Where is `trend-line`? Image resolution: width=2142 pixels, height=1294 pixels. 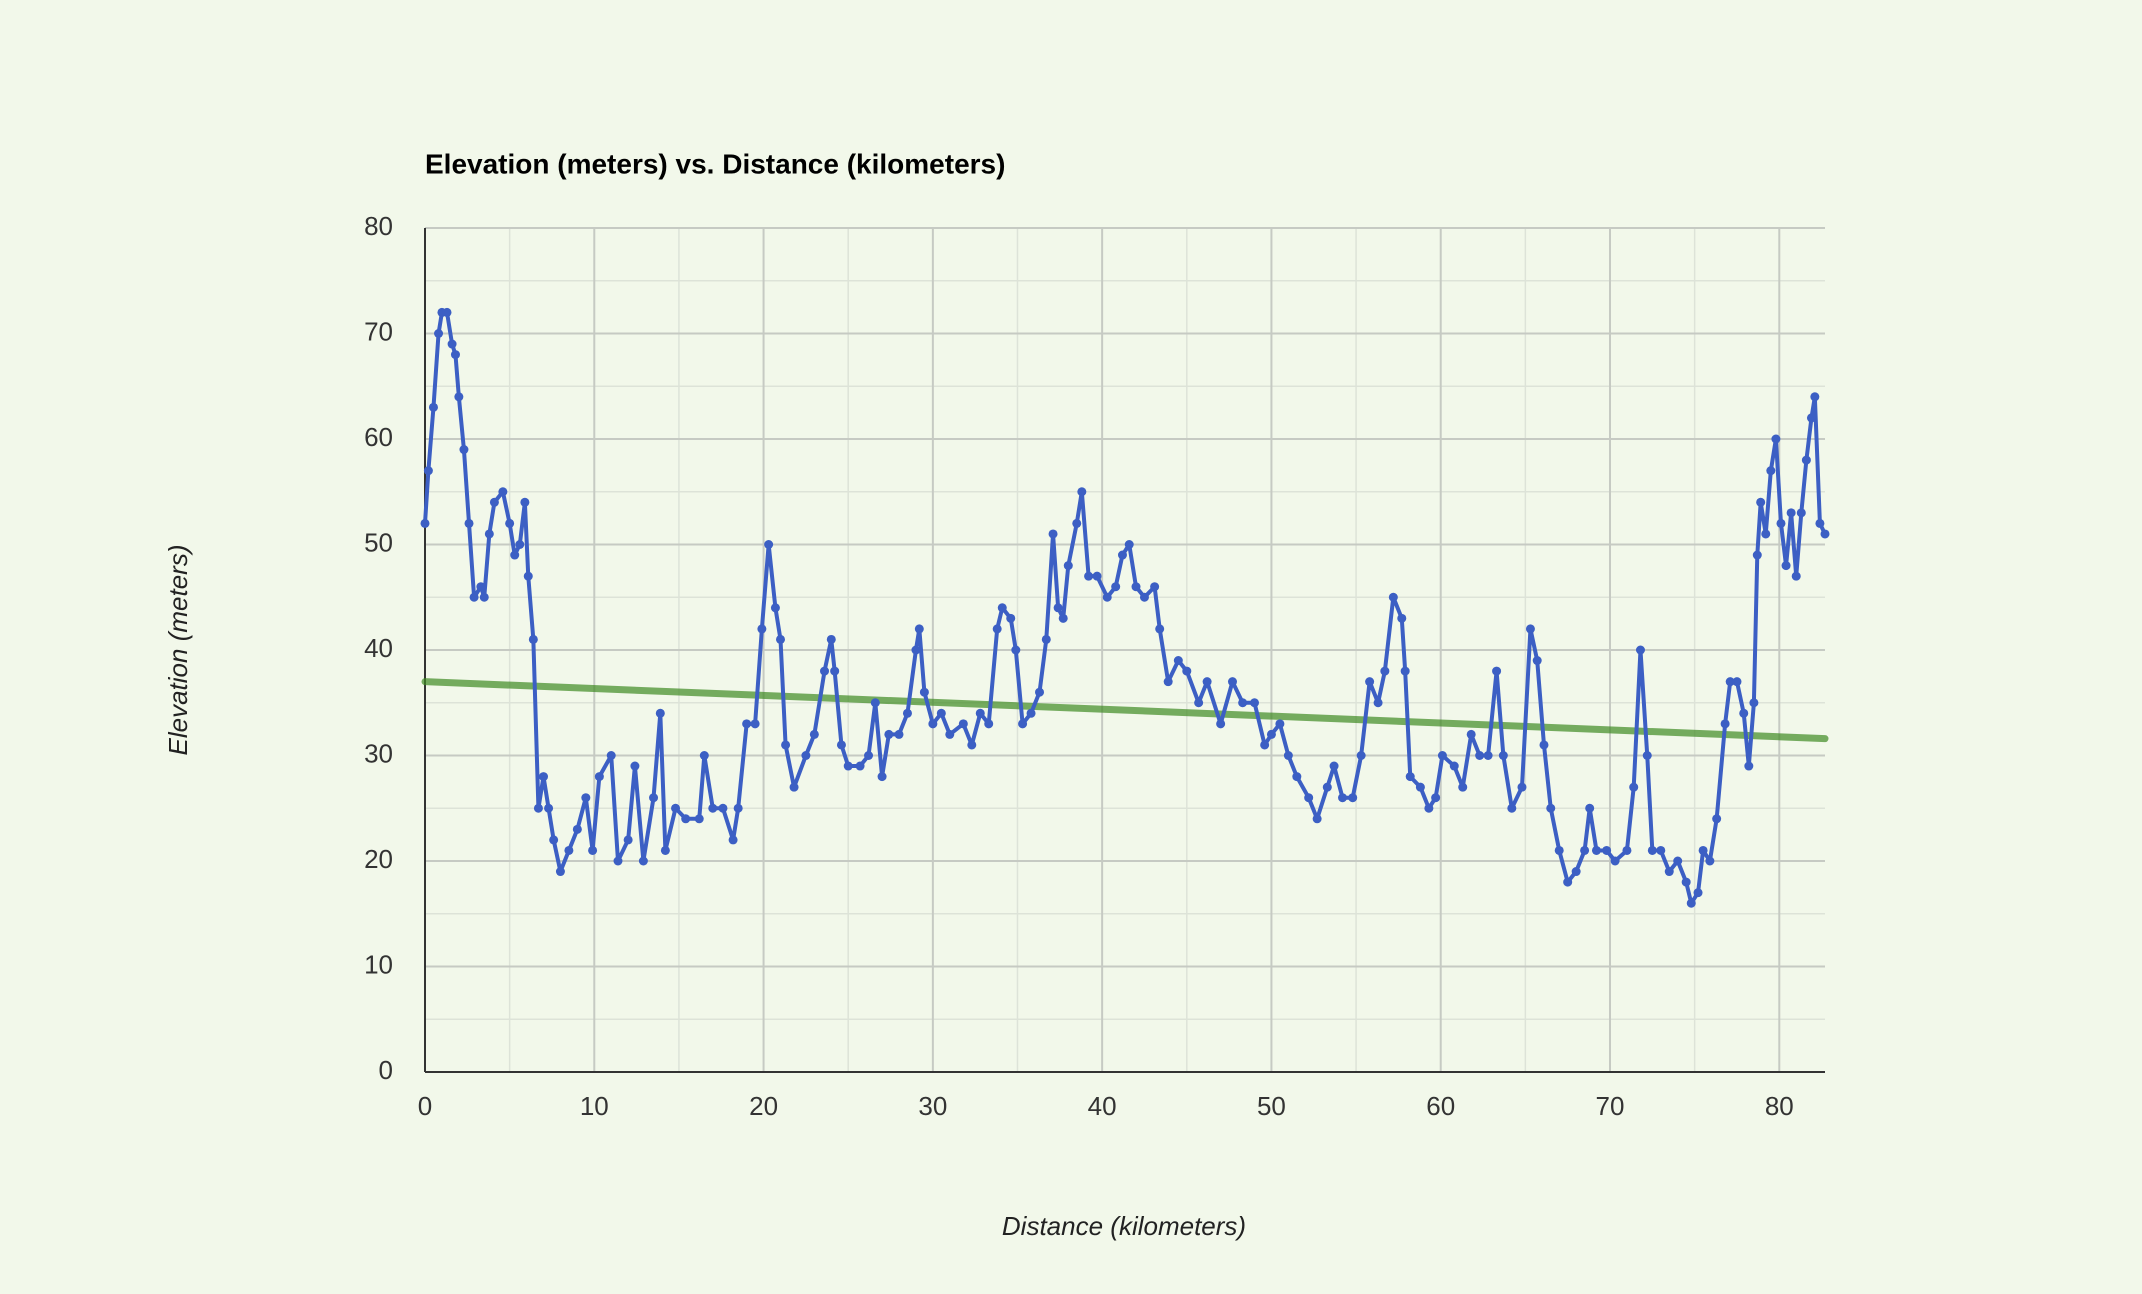 trend-line is located at coordinates (1125, 710).